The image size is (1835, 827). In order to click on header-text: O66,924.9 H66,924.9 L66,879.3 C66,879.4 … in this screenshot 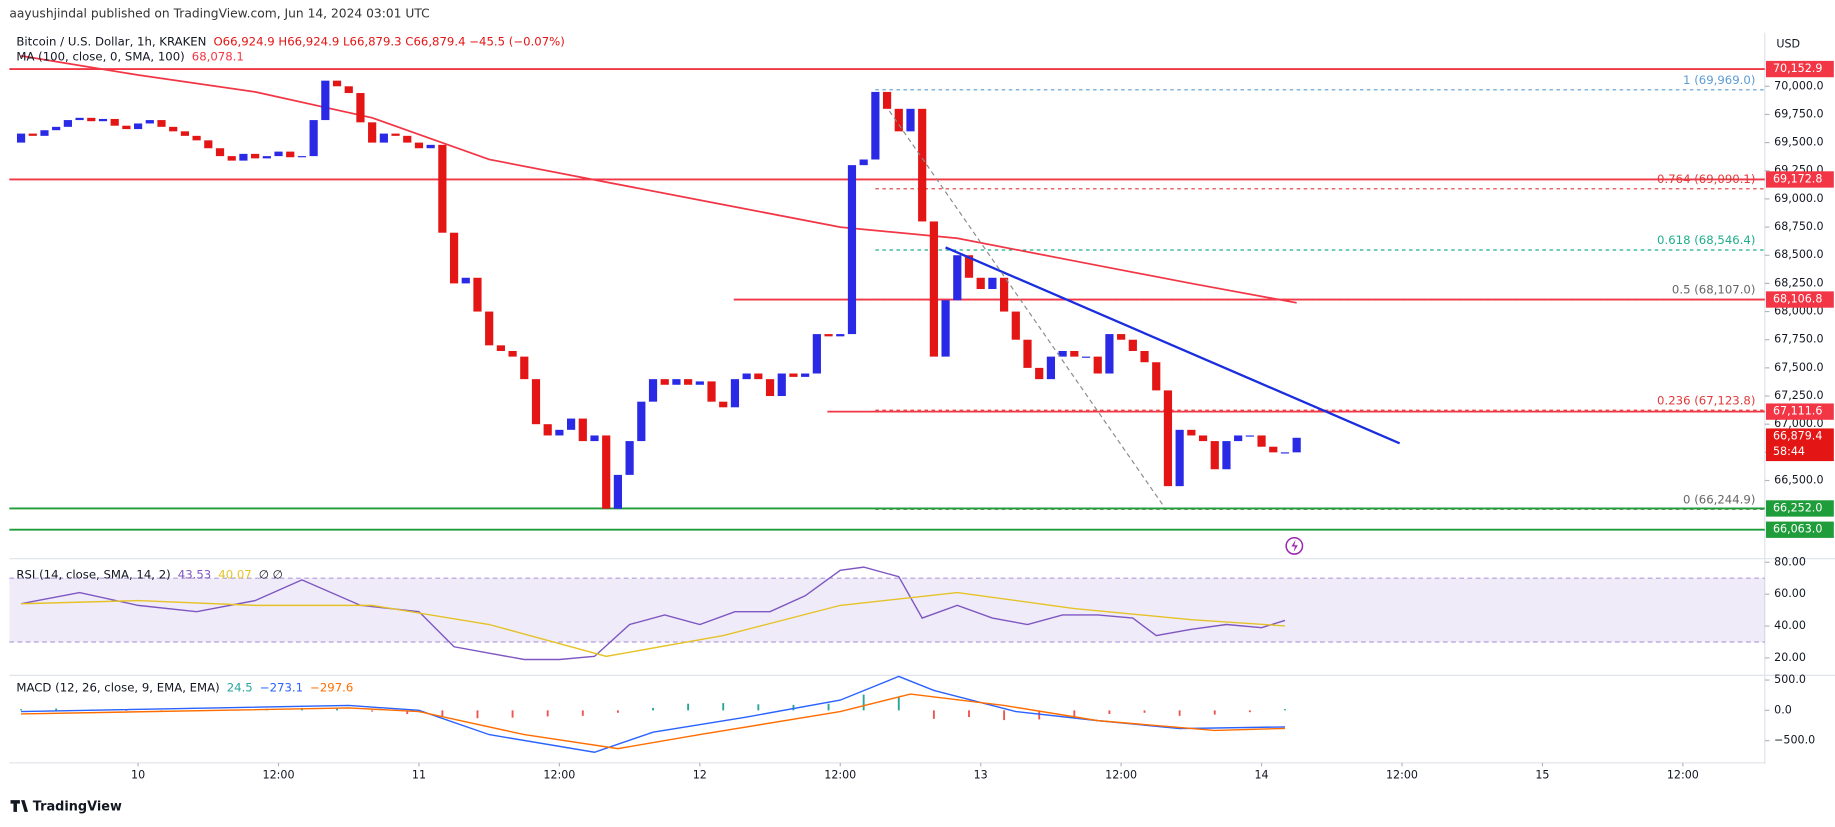, I will do `click(388, 42)`.